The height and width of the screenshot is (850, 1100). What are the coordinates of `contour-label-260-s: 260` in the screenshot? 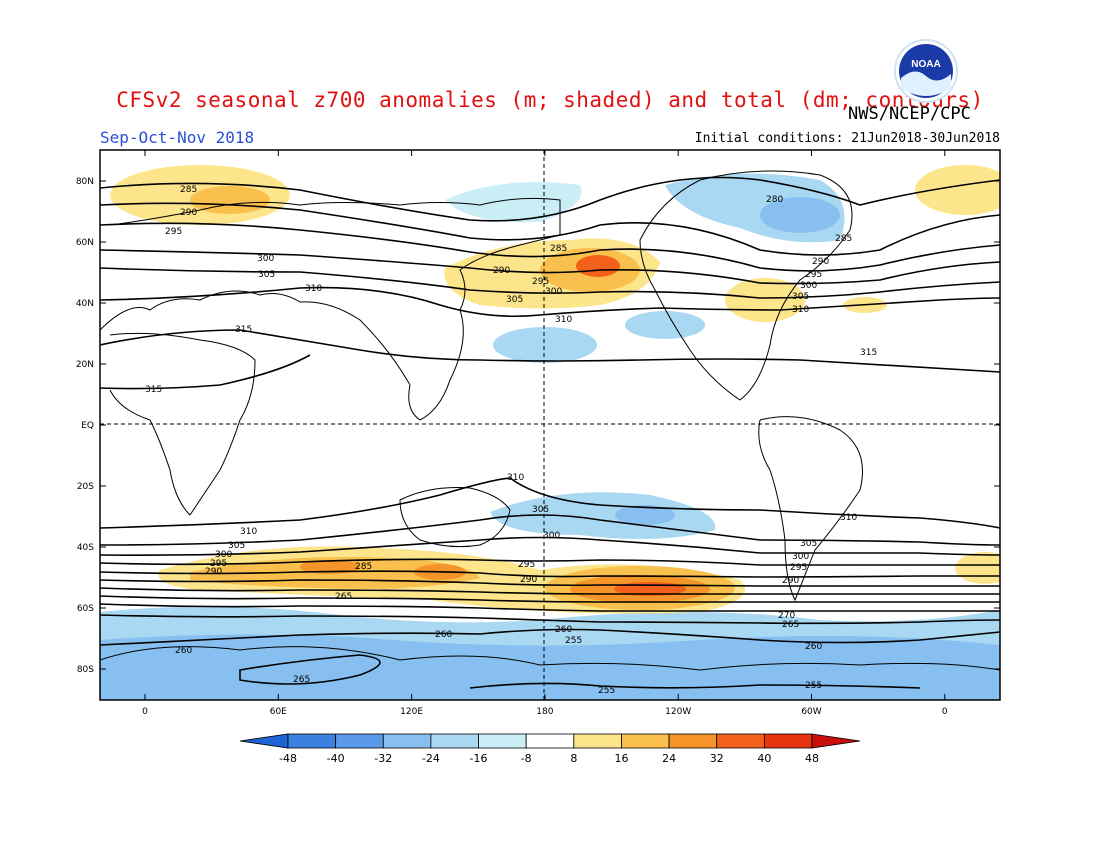 It's located at (183, 651).